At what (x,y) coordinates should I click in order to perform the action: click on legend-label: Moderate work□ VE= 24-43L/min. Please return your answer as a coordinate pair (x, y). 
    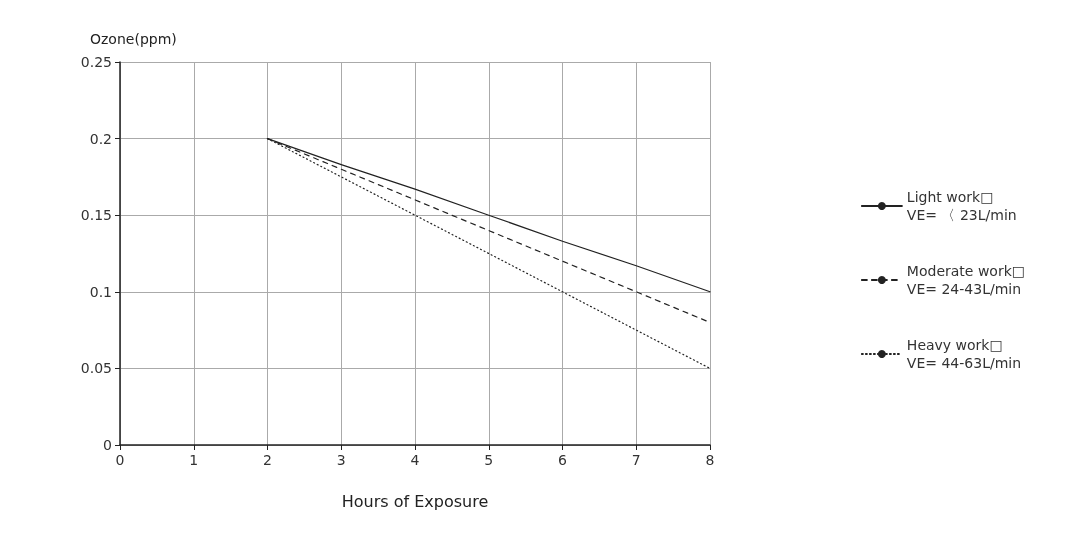
    Looking at the image, I should click on (965, 280).